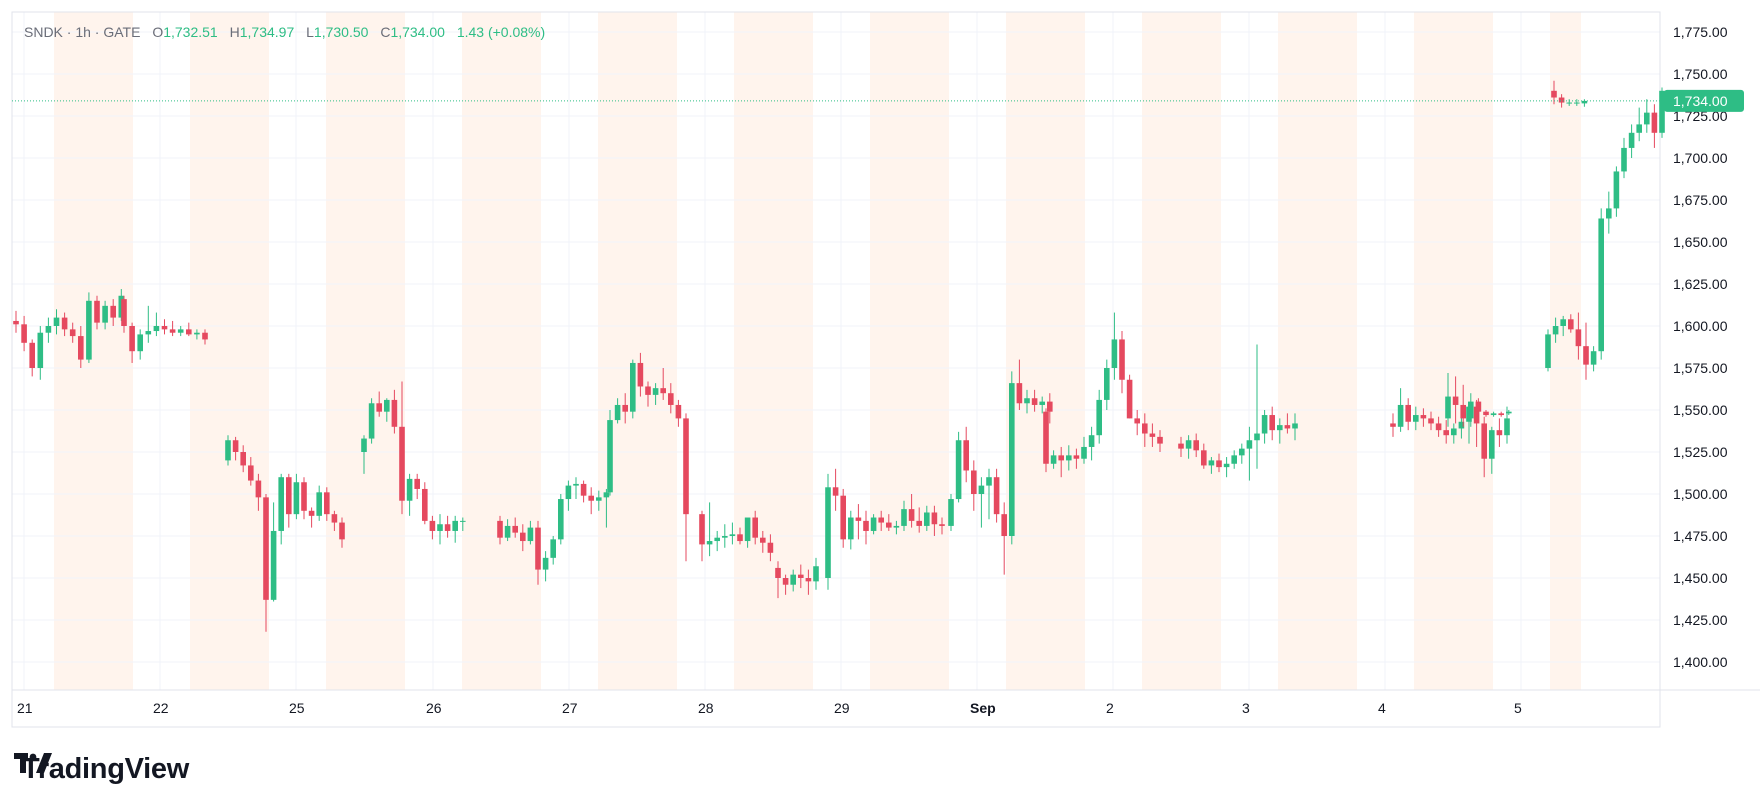 Image resolution: width=1760 pixels, height=807 pixels. I want to click on legend-low-value: 1,730.50, so click(341, 32).